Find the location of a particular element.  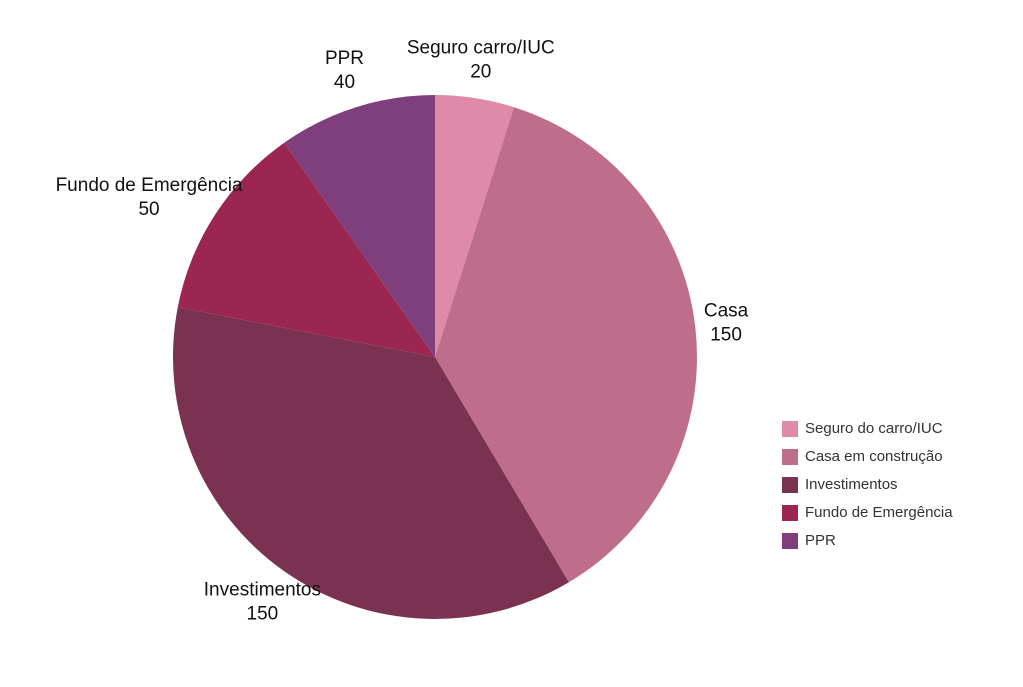

slice-label: Investimentos is located at coordinates (262, 589).